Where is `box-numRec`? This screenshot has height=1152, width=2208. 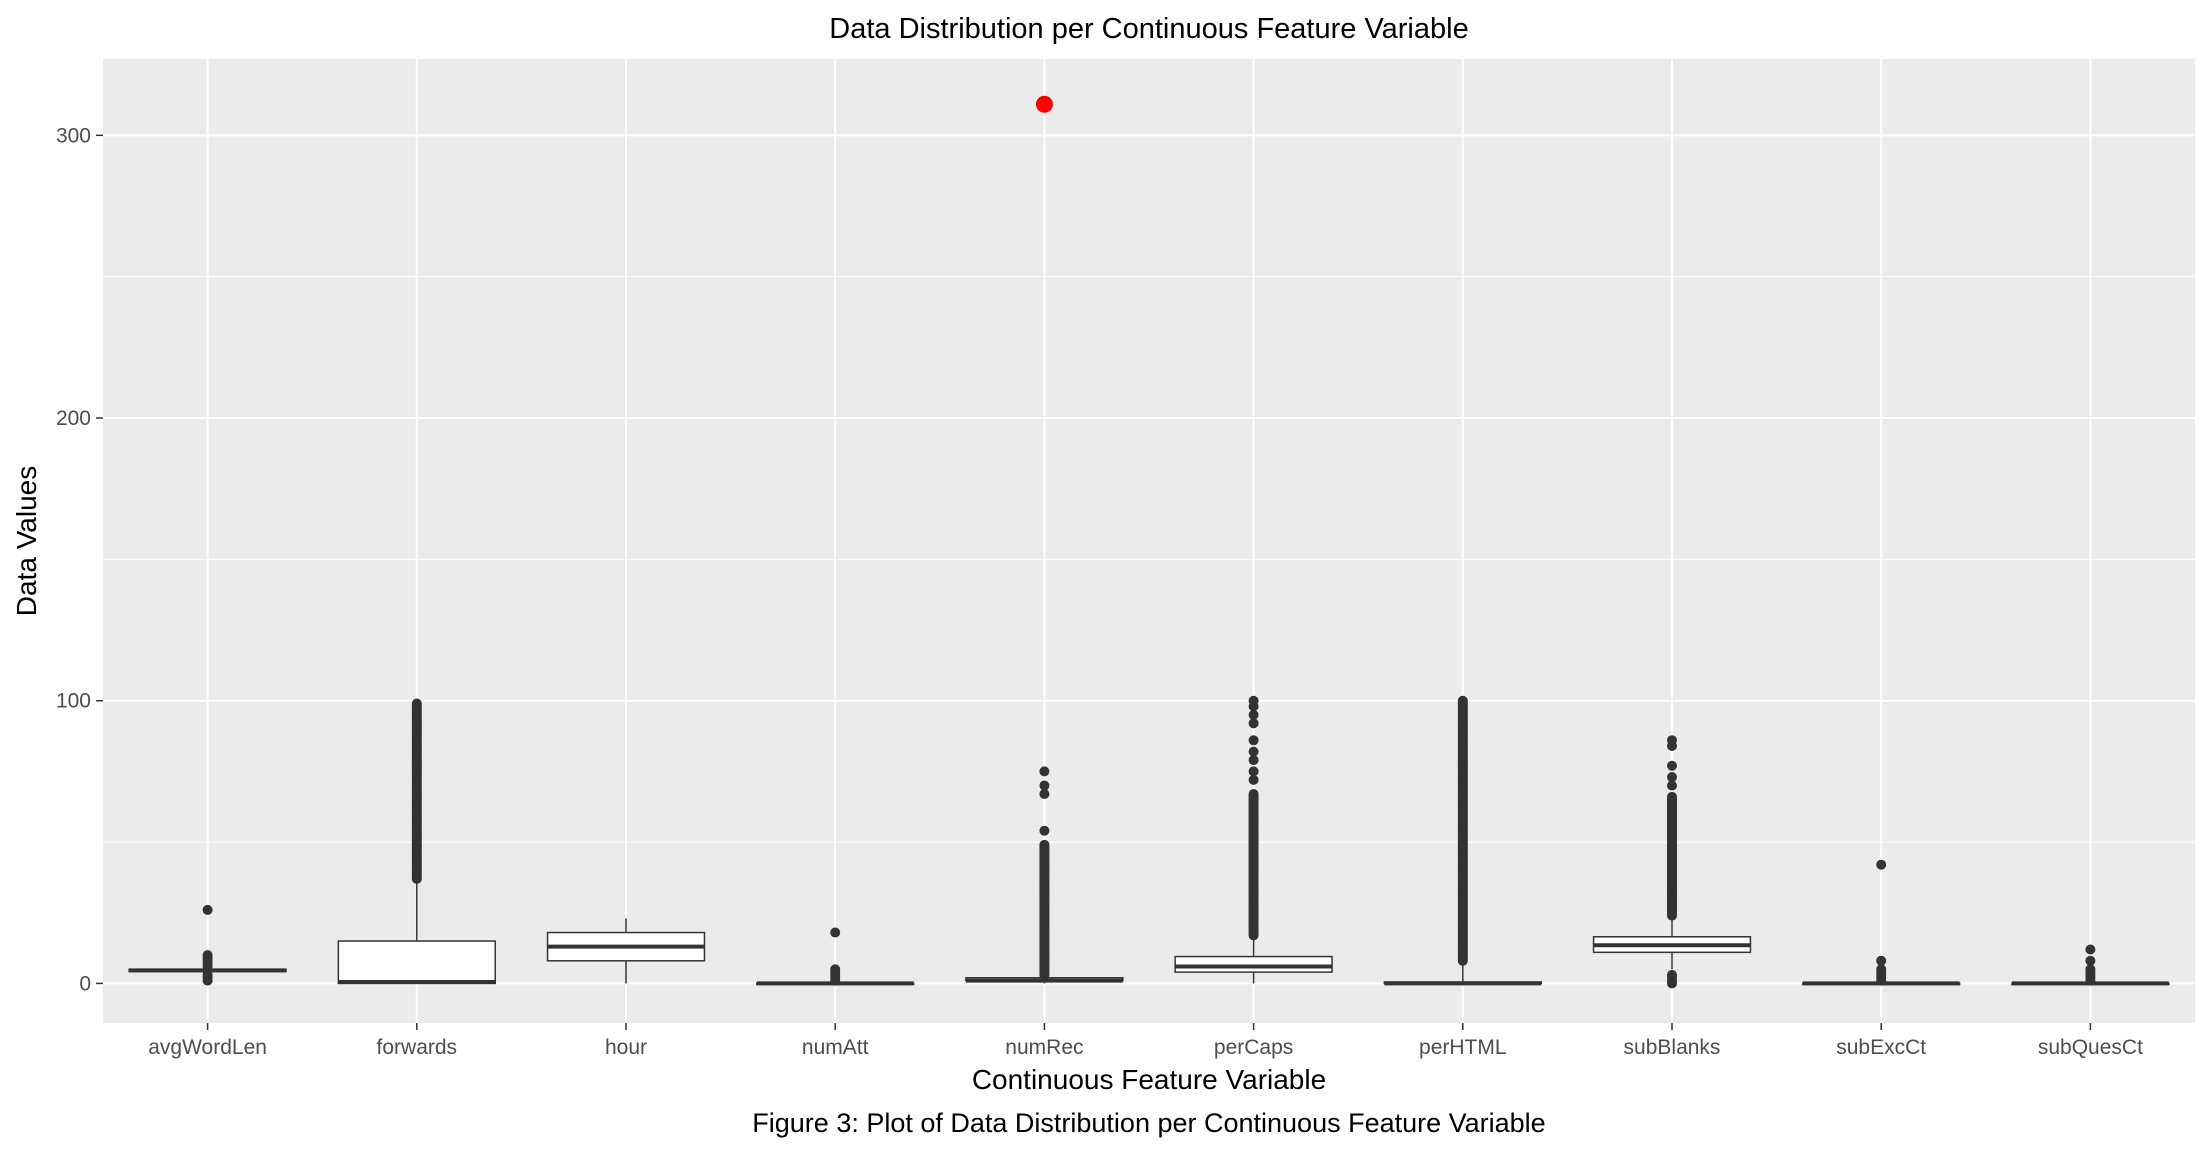
box-numRec is located at coordinates (1044, 539).